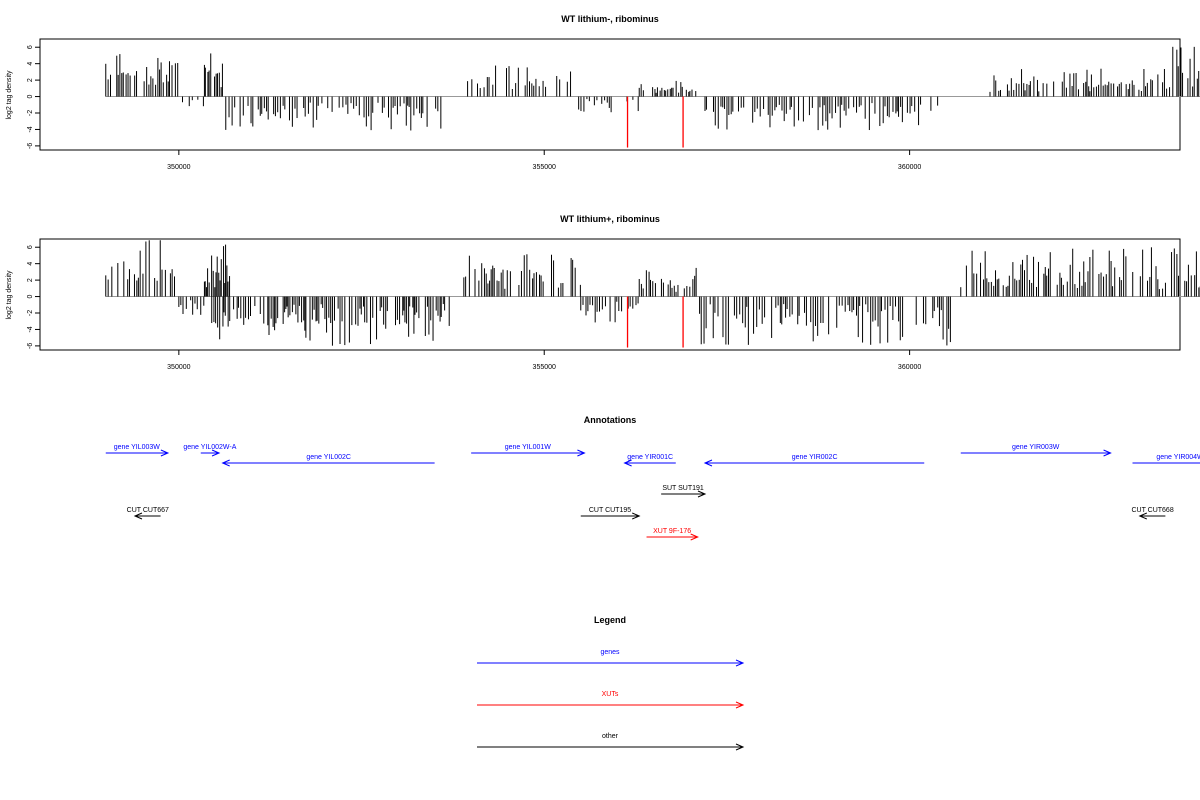 Image resolution: width=1200 pixels, height=800 pixels. I want to click on feature-other: SUT SUT191, so click(684, 491).